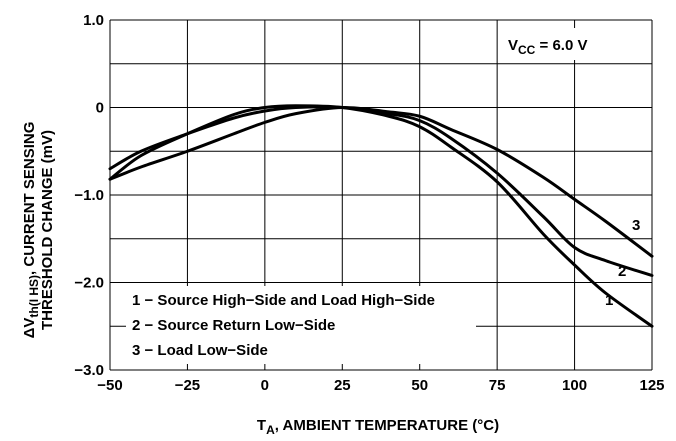 This screenshot has width=676, height=441. What do you see at coordinates (233, 325) in the screenshot?
I see `legend-item-2: 2 − Source Return Low−Side` at bounding box center [233, 325].